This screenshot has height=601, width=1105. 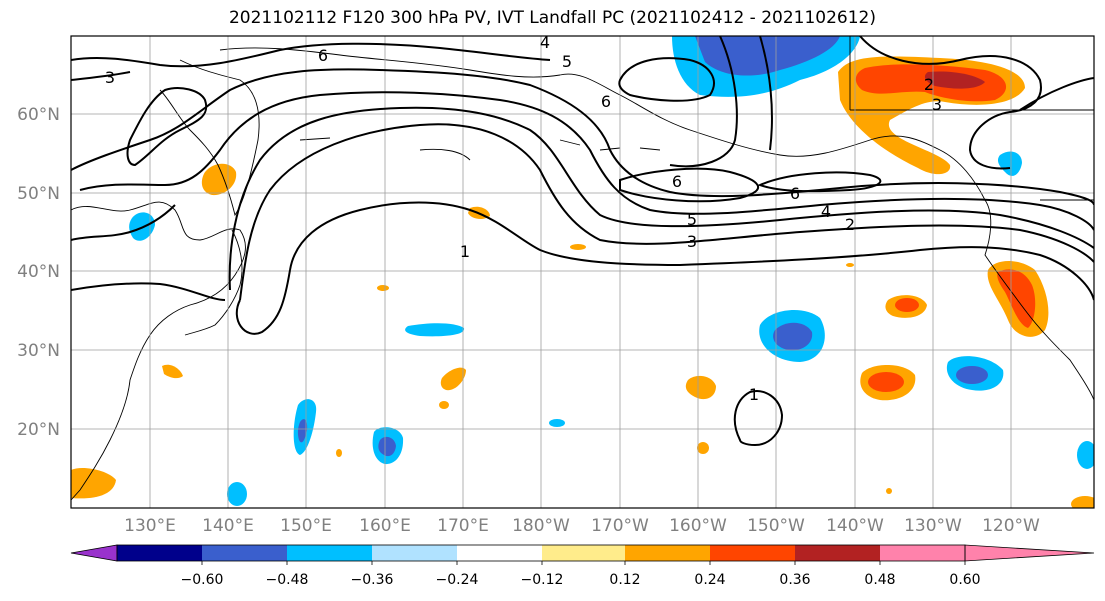 What do you see at coordinates (263, 302) in the screenshot?
I see `contour-1-lower` at bounding box center [263, 302].